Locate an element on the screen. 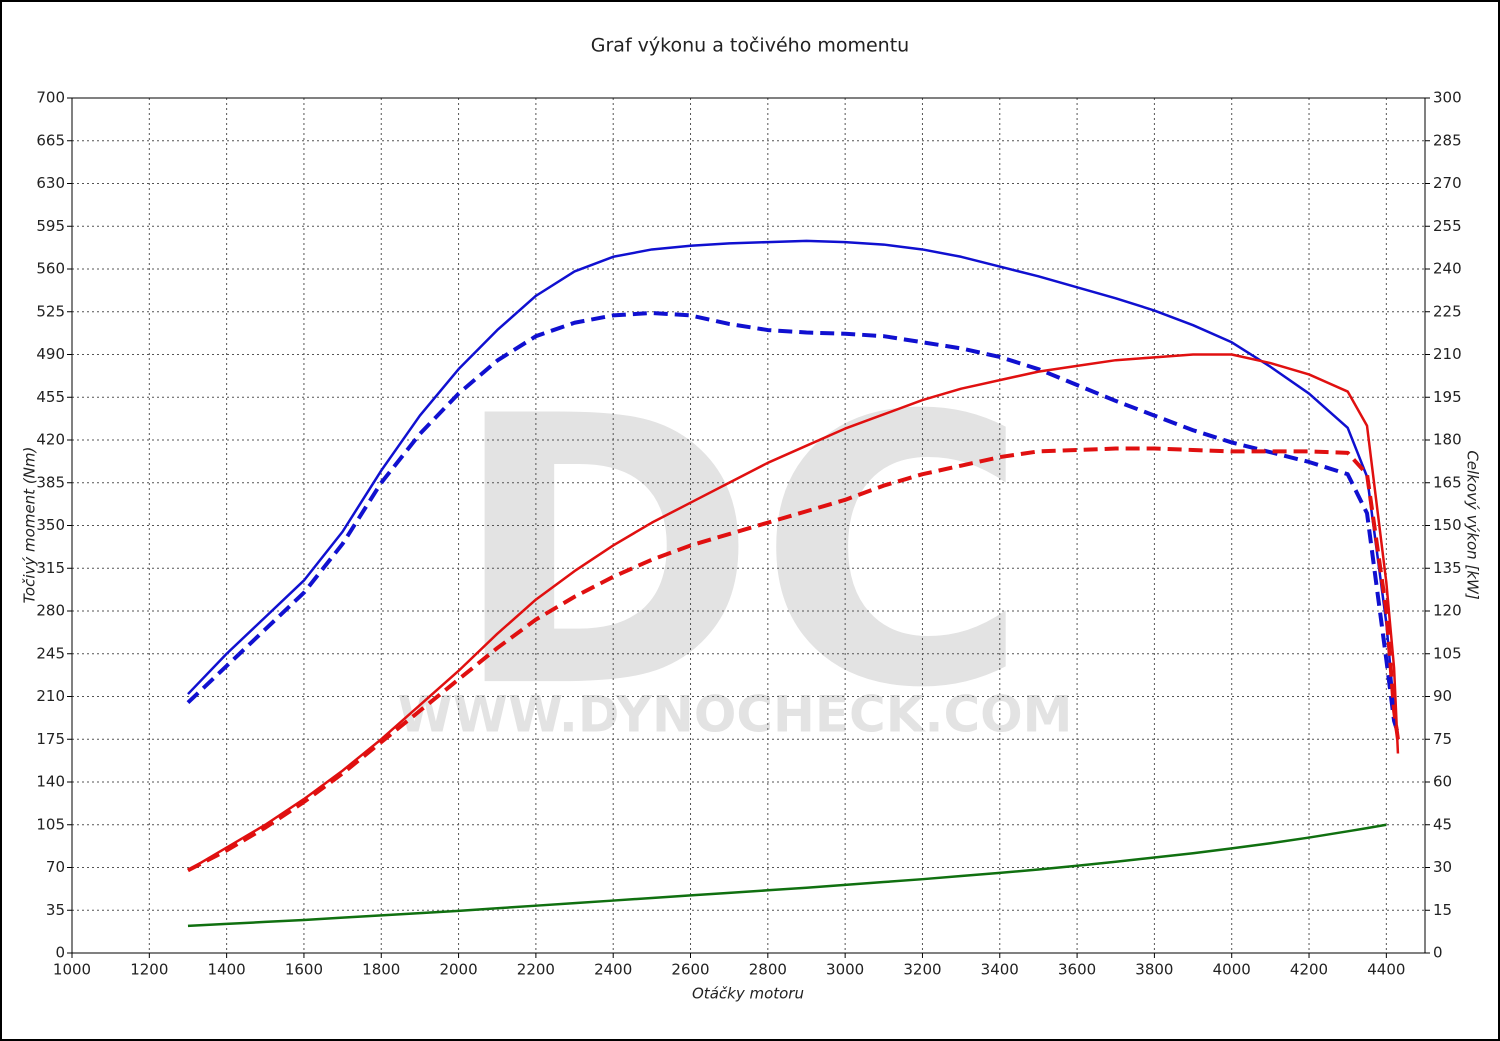 Image resolution: width=1500 pixels, height=1041 pixels. series-line is located at coordinates (787, 875).